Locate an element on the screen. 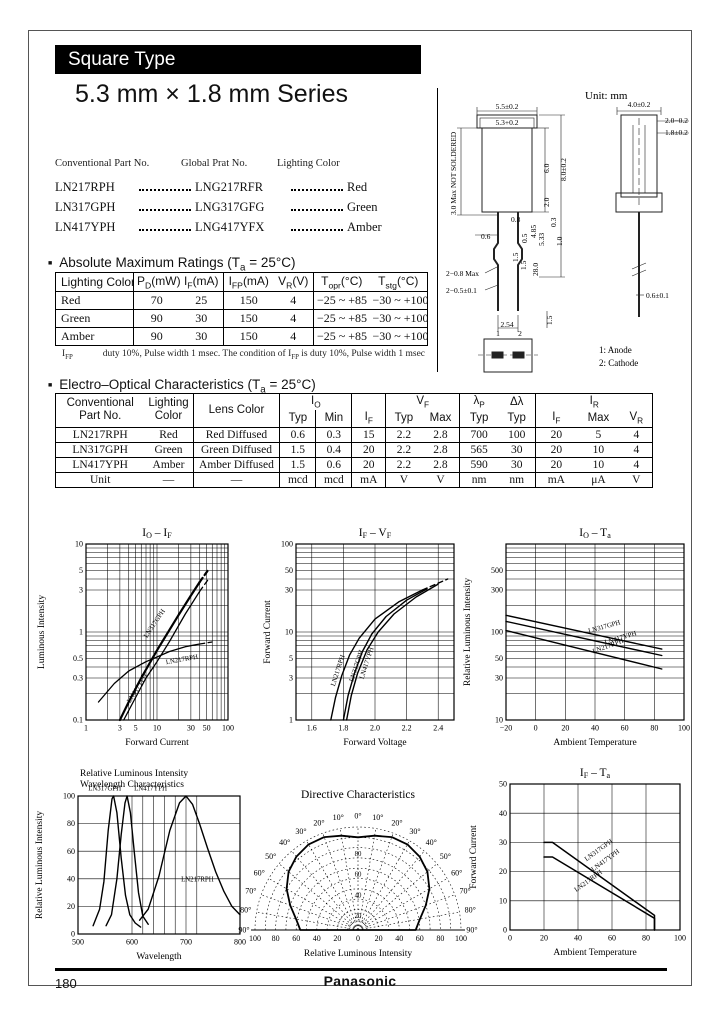 Image resolution: width=720 pixels, height=1012 pixels. baseline-scale-label: 40 is located at coordinates (317, 938).